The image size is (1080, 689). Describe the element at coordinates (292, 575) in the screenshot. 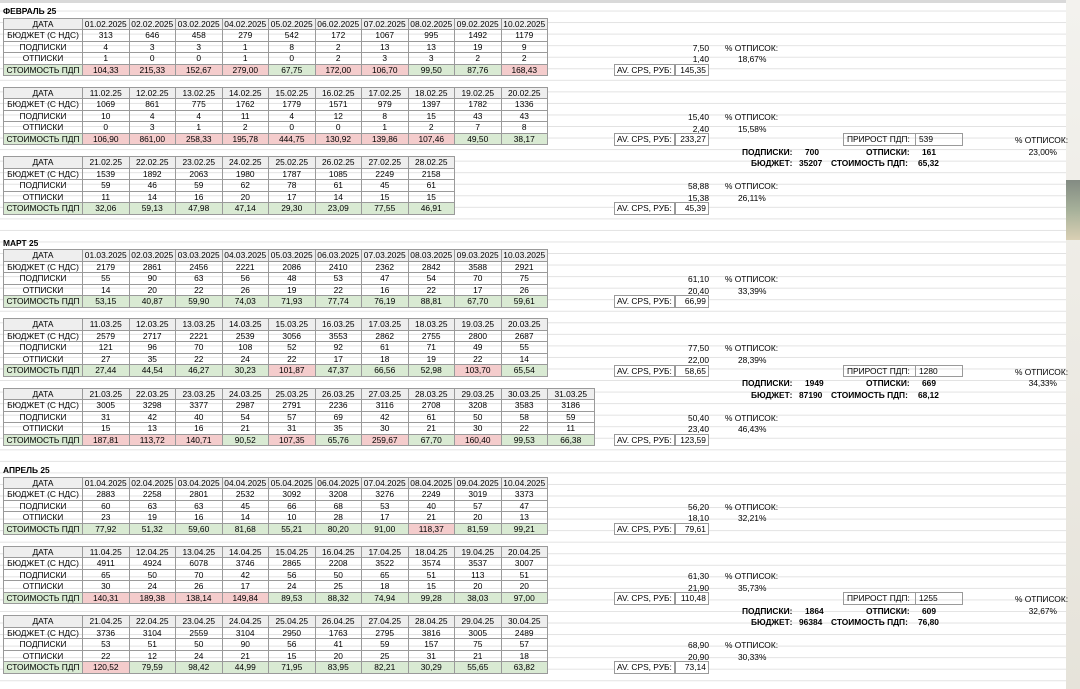

I see `cell: 56` at that location.